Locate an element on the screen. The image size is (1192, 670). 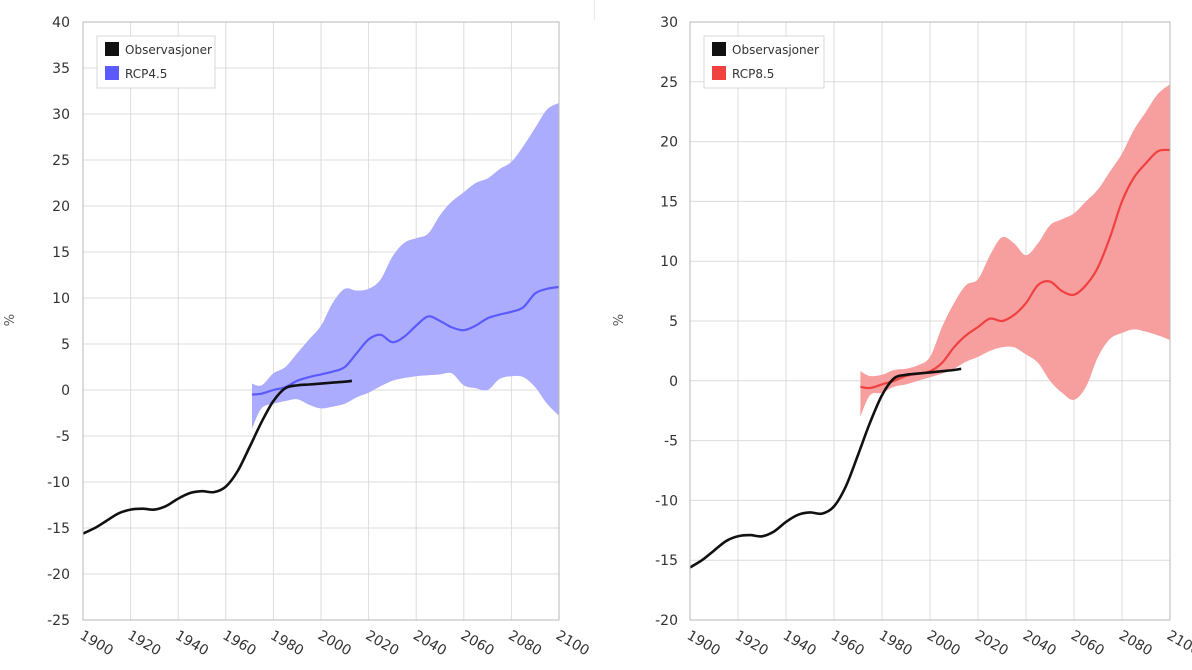
legend-label-rcp85: RCP8.5 is located at coordinates (753, 74).